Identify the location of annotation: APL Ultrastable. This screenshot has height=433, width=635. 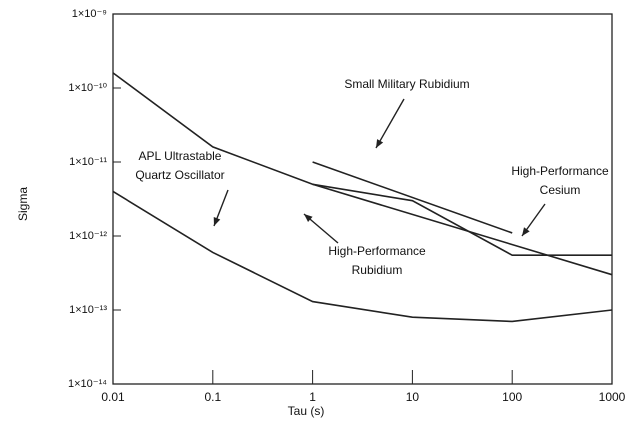
(180, 156).